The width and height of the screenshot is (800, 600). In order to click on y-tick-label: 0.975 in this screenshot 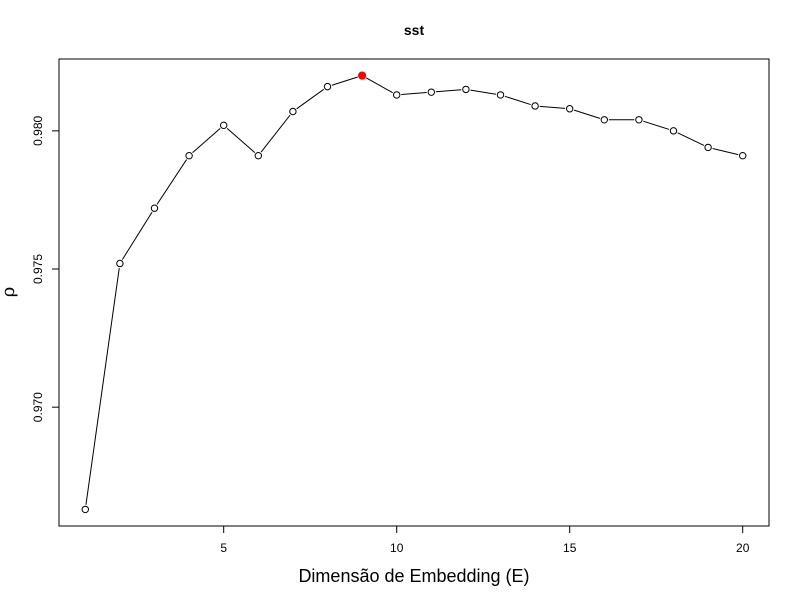, I will do `click(38, 269)`.